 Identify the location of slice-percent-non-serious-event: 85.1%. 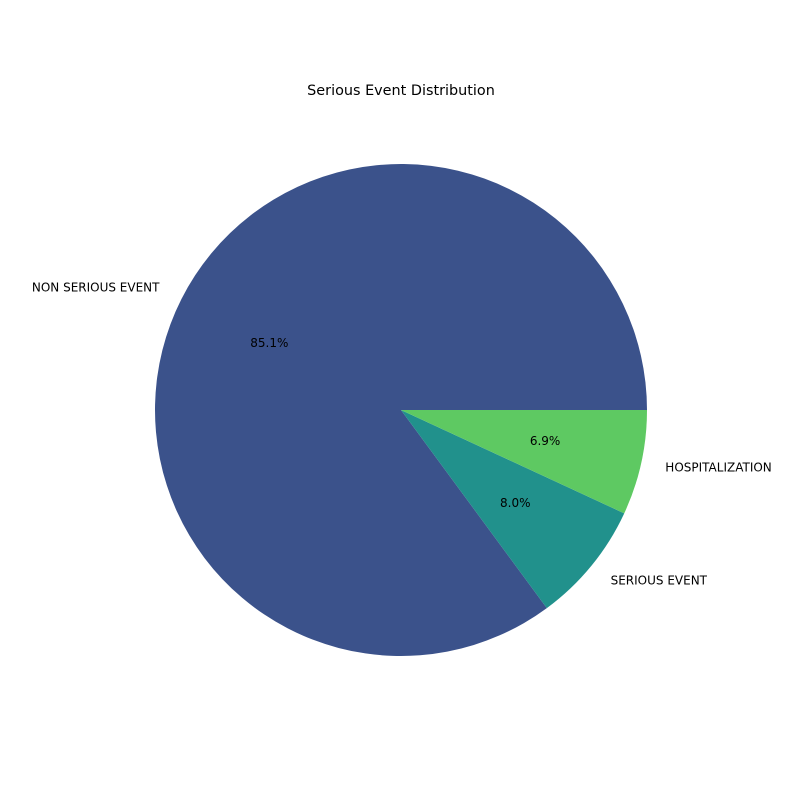
(269, 343).